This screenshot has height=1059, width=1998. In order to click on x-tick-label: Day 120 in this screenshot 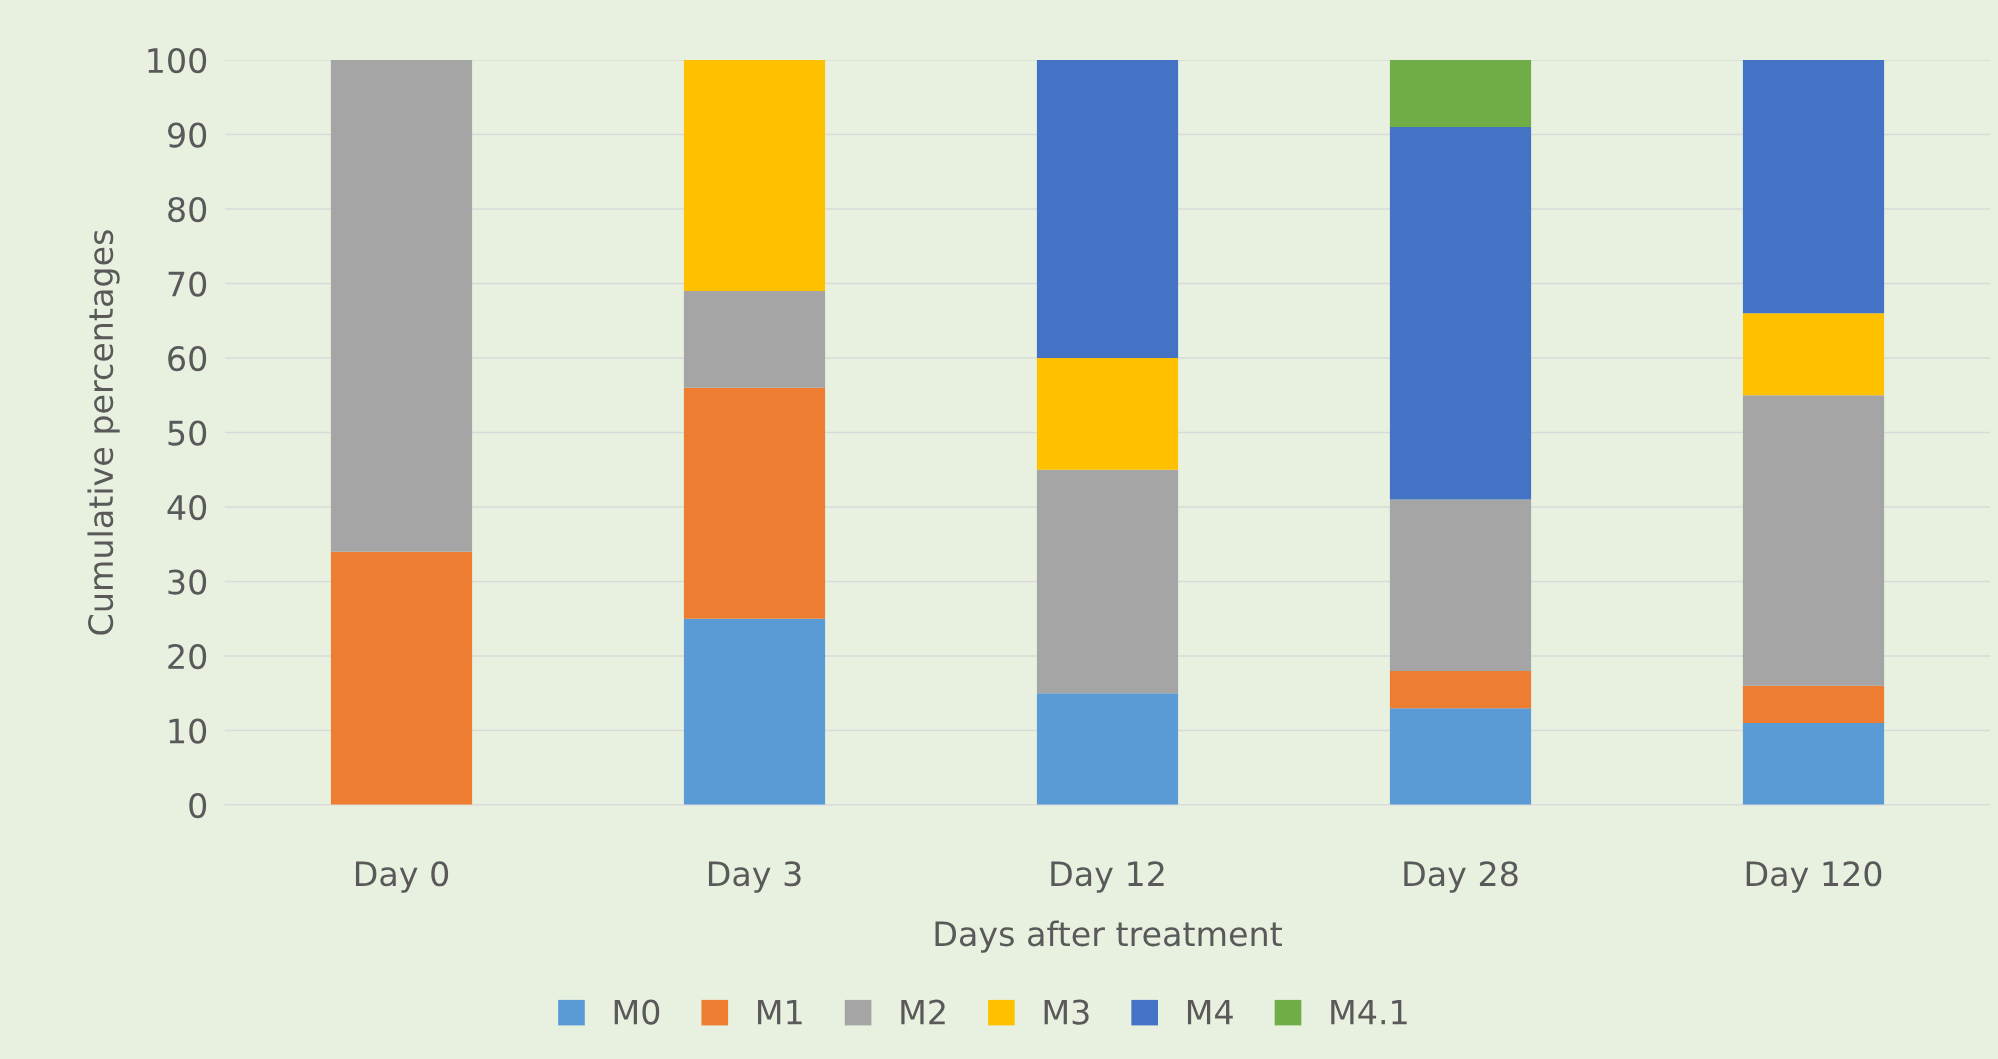, I will do `click(1814, 877)`.